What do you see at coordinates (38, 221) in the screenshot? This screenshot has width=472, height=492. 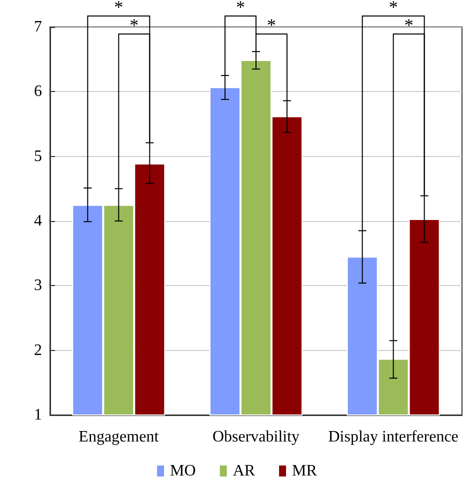 I see `y-tick-label: 4` at bounding box center [38, 221].